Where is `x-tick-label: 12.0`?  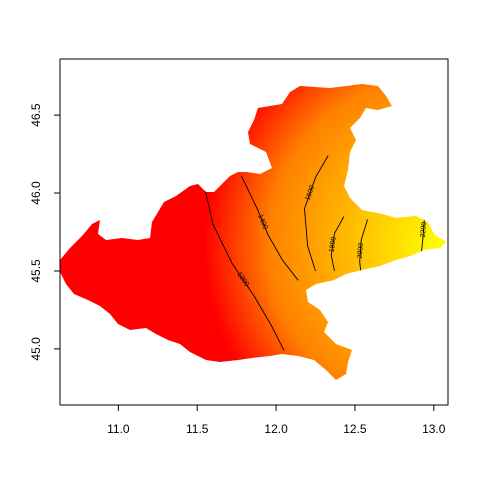
x-tick-label: 12.0 is located at coordinates (276, 429).